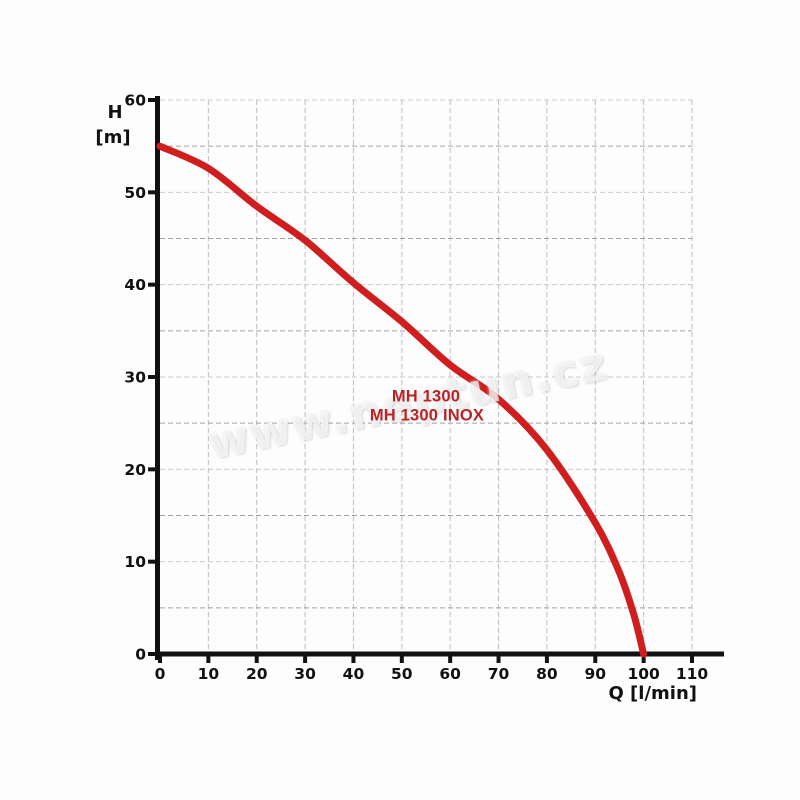 This screenshot has height=800, width=800. What do you see at coordinates (140, 655) in the screenshot?
I see `y-tick-label: 0` at bounding box center [140, 655].